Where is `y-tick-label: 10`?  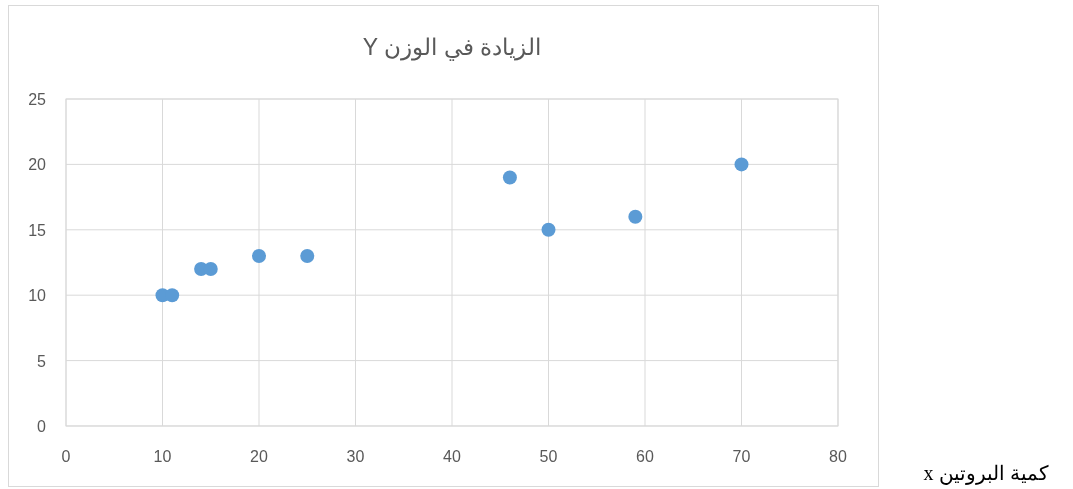
y-tick-label: 10 is located at coordinates (37, 296).